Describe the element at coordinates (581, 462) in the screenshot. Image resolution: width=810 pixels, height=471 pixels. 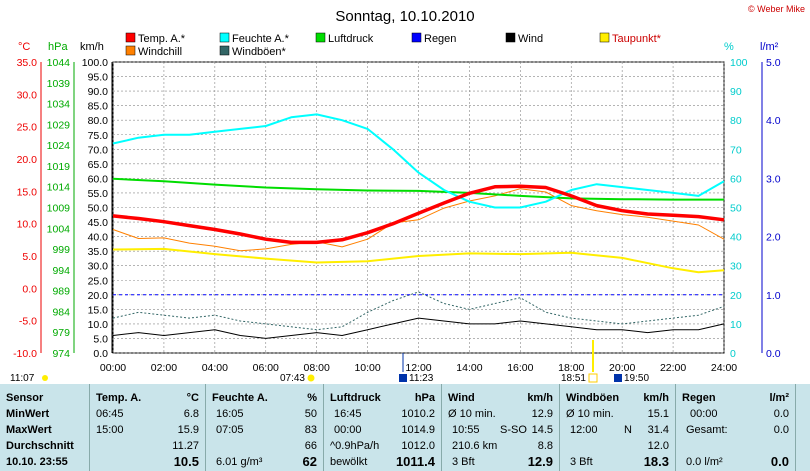
I see `gust-bft: 3 Bft` at that location.